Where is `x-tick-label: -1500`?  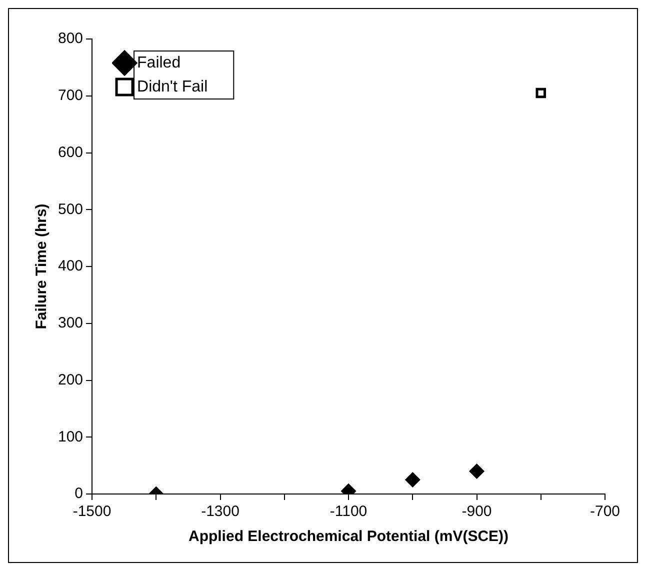 x-tick-label: -1500 is located at coordinates (92, 511).